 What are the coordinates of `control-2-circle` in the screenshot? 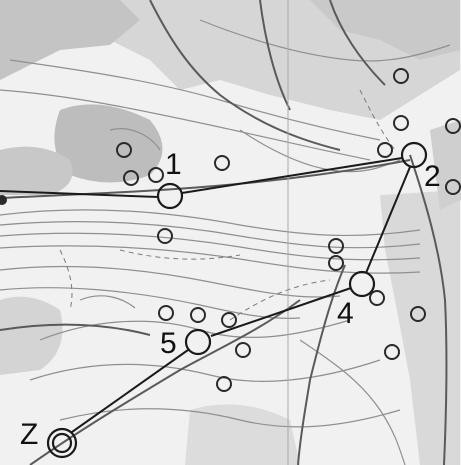 It's located at (414, 155).